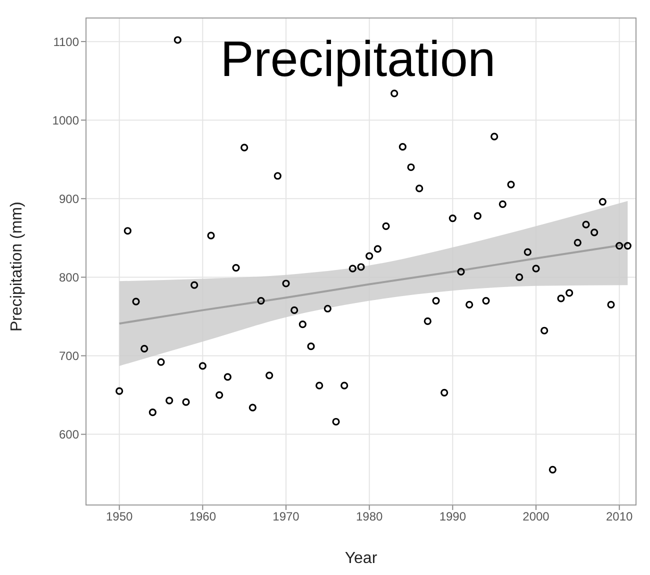 This screenshot has height=575, width=650. I want to click on x-tick-label: 2010, so click(620, 517).